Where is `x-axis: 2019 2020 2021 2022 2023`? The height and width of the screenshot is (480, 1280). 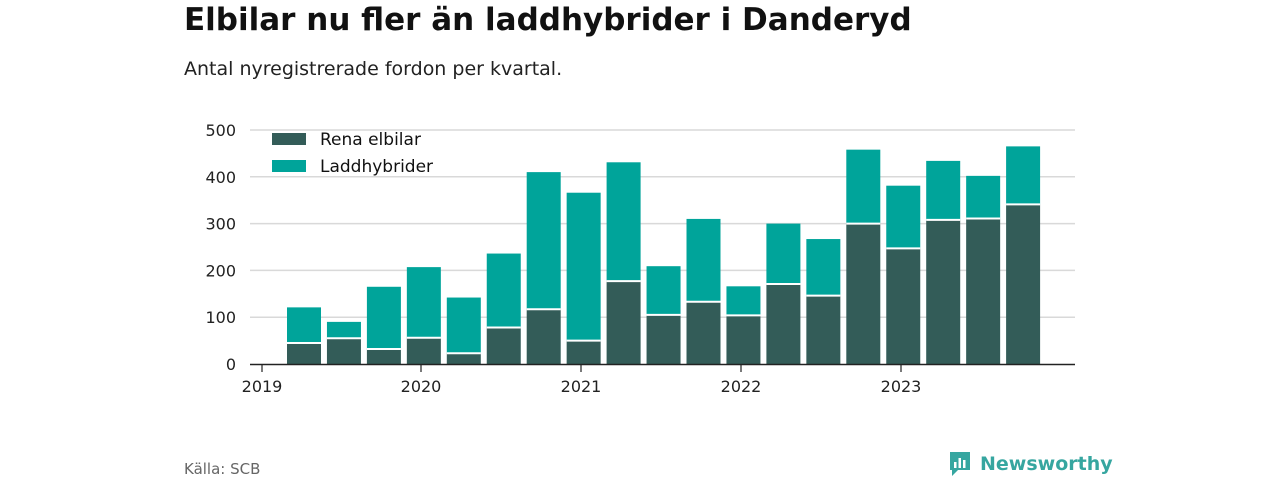 x-axis: 2019 2020 2021 2022 2023 is located at coordinates (658, 379).